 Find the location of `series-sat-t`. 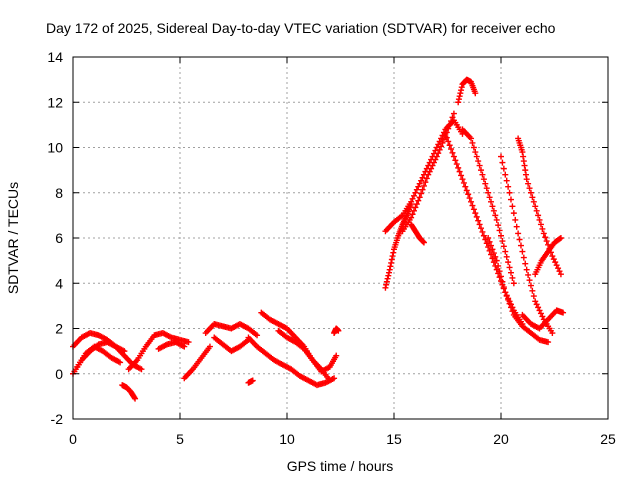

series-sat-t is located at coordinates (467, 91).